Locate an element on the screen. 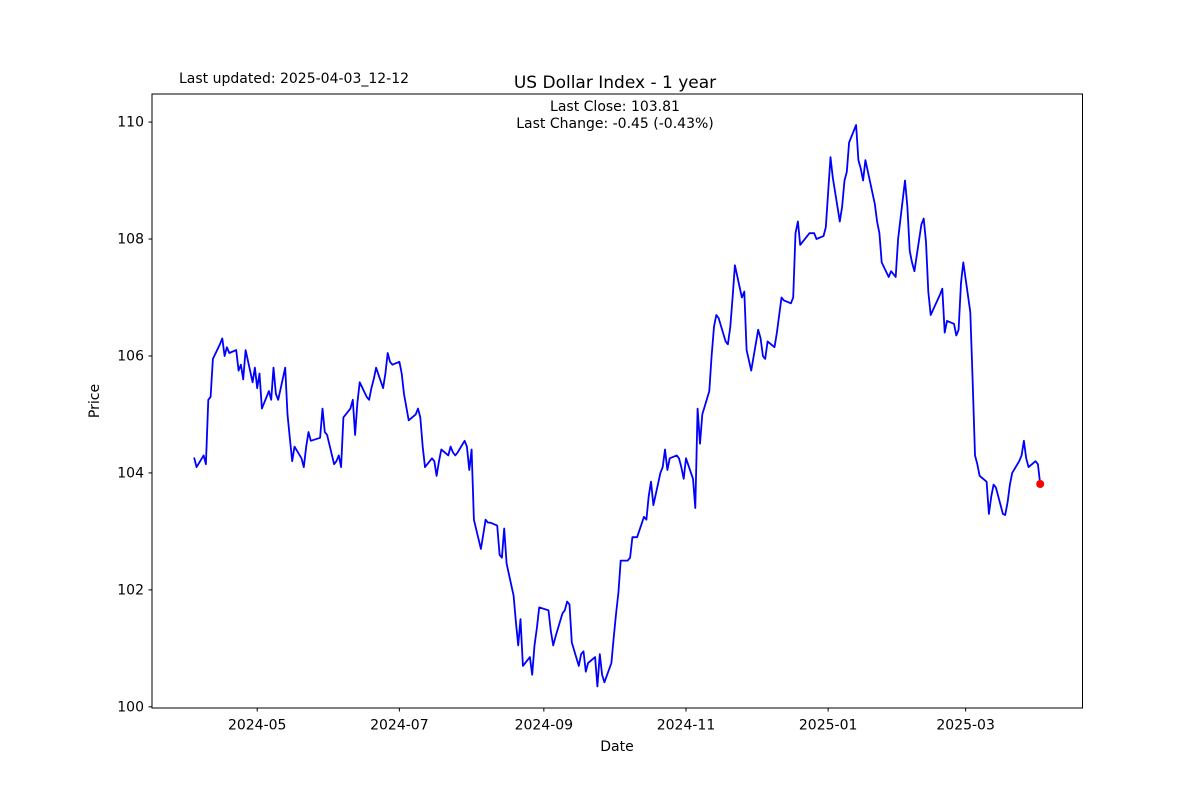 The image size is (1200, 800). y-tick-label: 106 is located at coordinates (130, 356).